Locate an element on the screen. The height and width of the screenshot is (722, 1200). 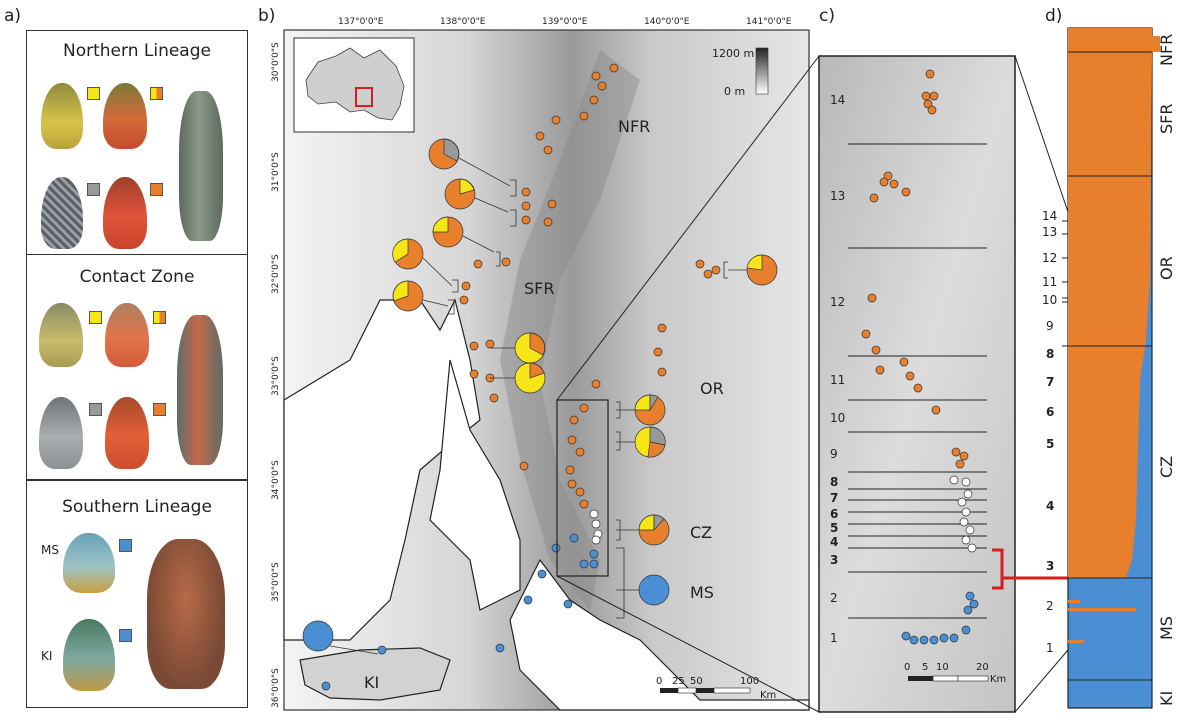
australia-outline is located at coordinates (355, 84).